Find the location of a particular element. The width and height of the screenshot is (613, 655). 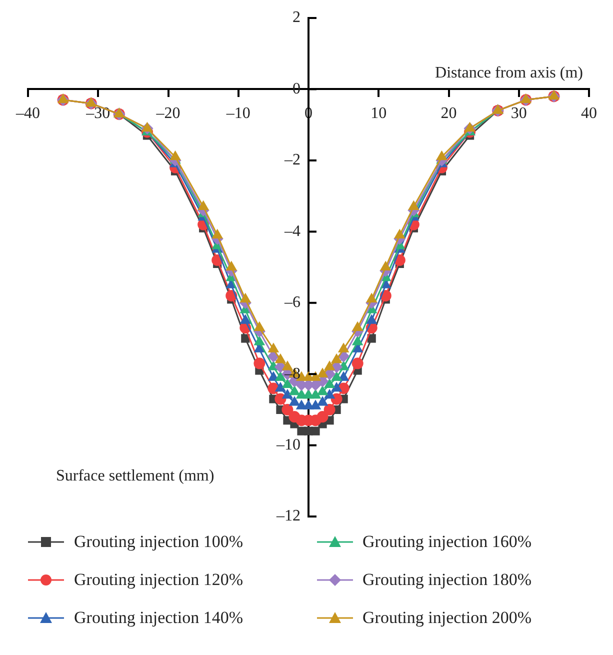

x-tick-label: 30 is located at coordinates (518, 113).